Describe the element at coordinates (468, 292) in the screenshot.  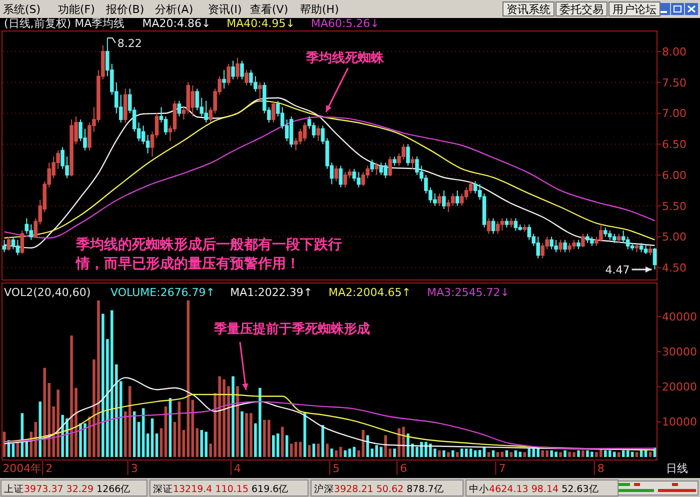
I see `text: MA3:2545.72↓` at that location.